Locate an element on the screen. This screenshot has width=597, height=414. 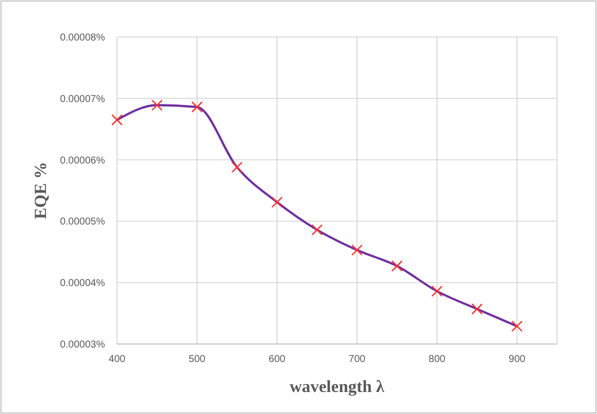
y-tick-label: 0.00004% is located at coordinates (83, 284).